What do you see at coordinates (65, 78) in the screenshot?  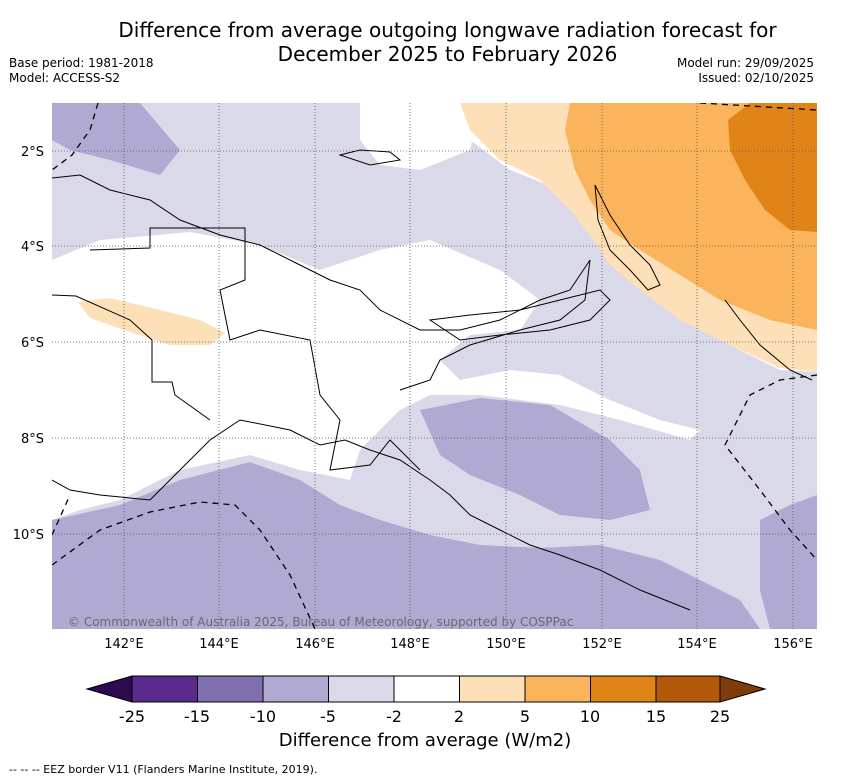 I see `model-name: Model: ACCESS-S2` at bounding box center [65, 78].